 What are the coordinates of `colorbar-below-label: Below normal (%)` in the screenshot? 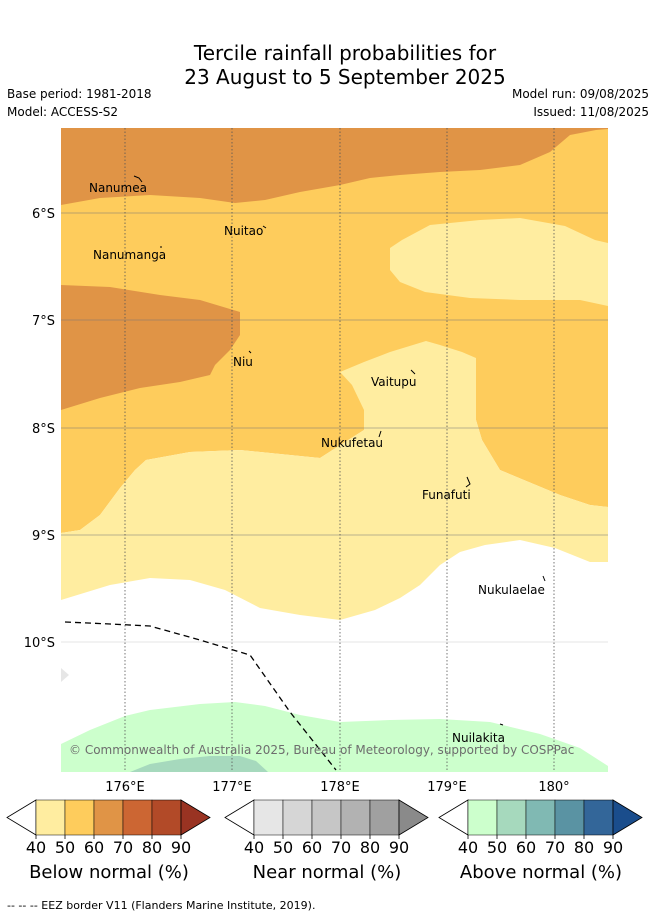 It's located at (109, 872).